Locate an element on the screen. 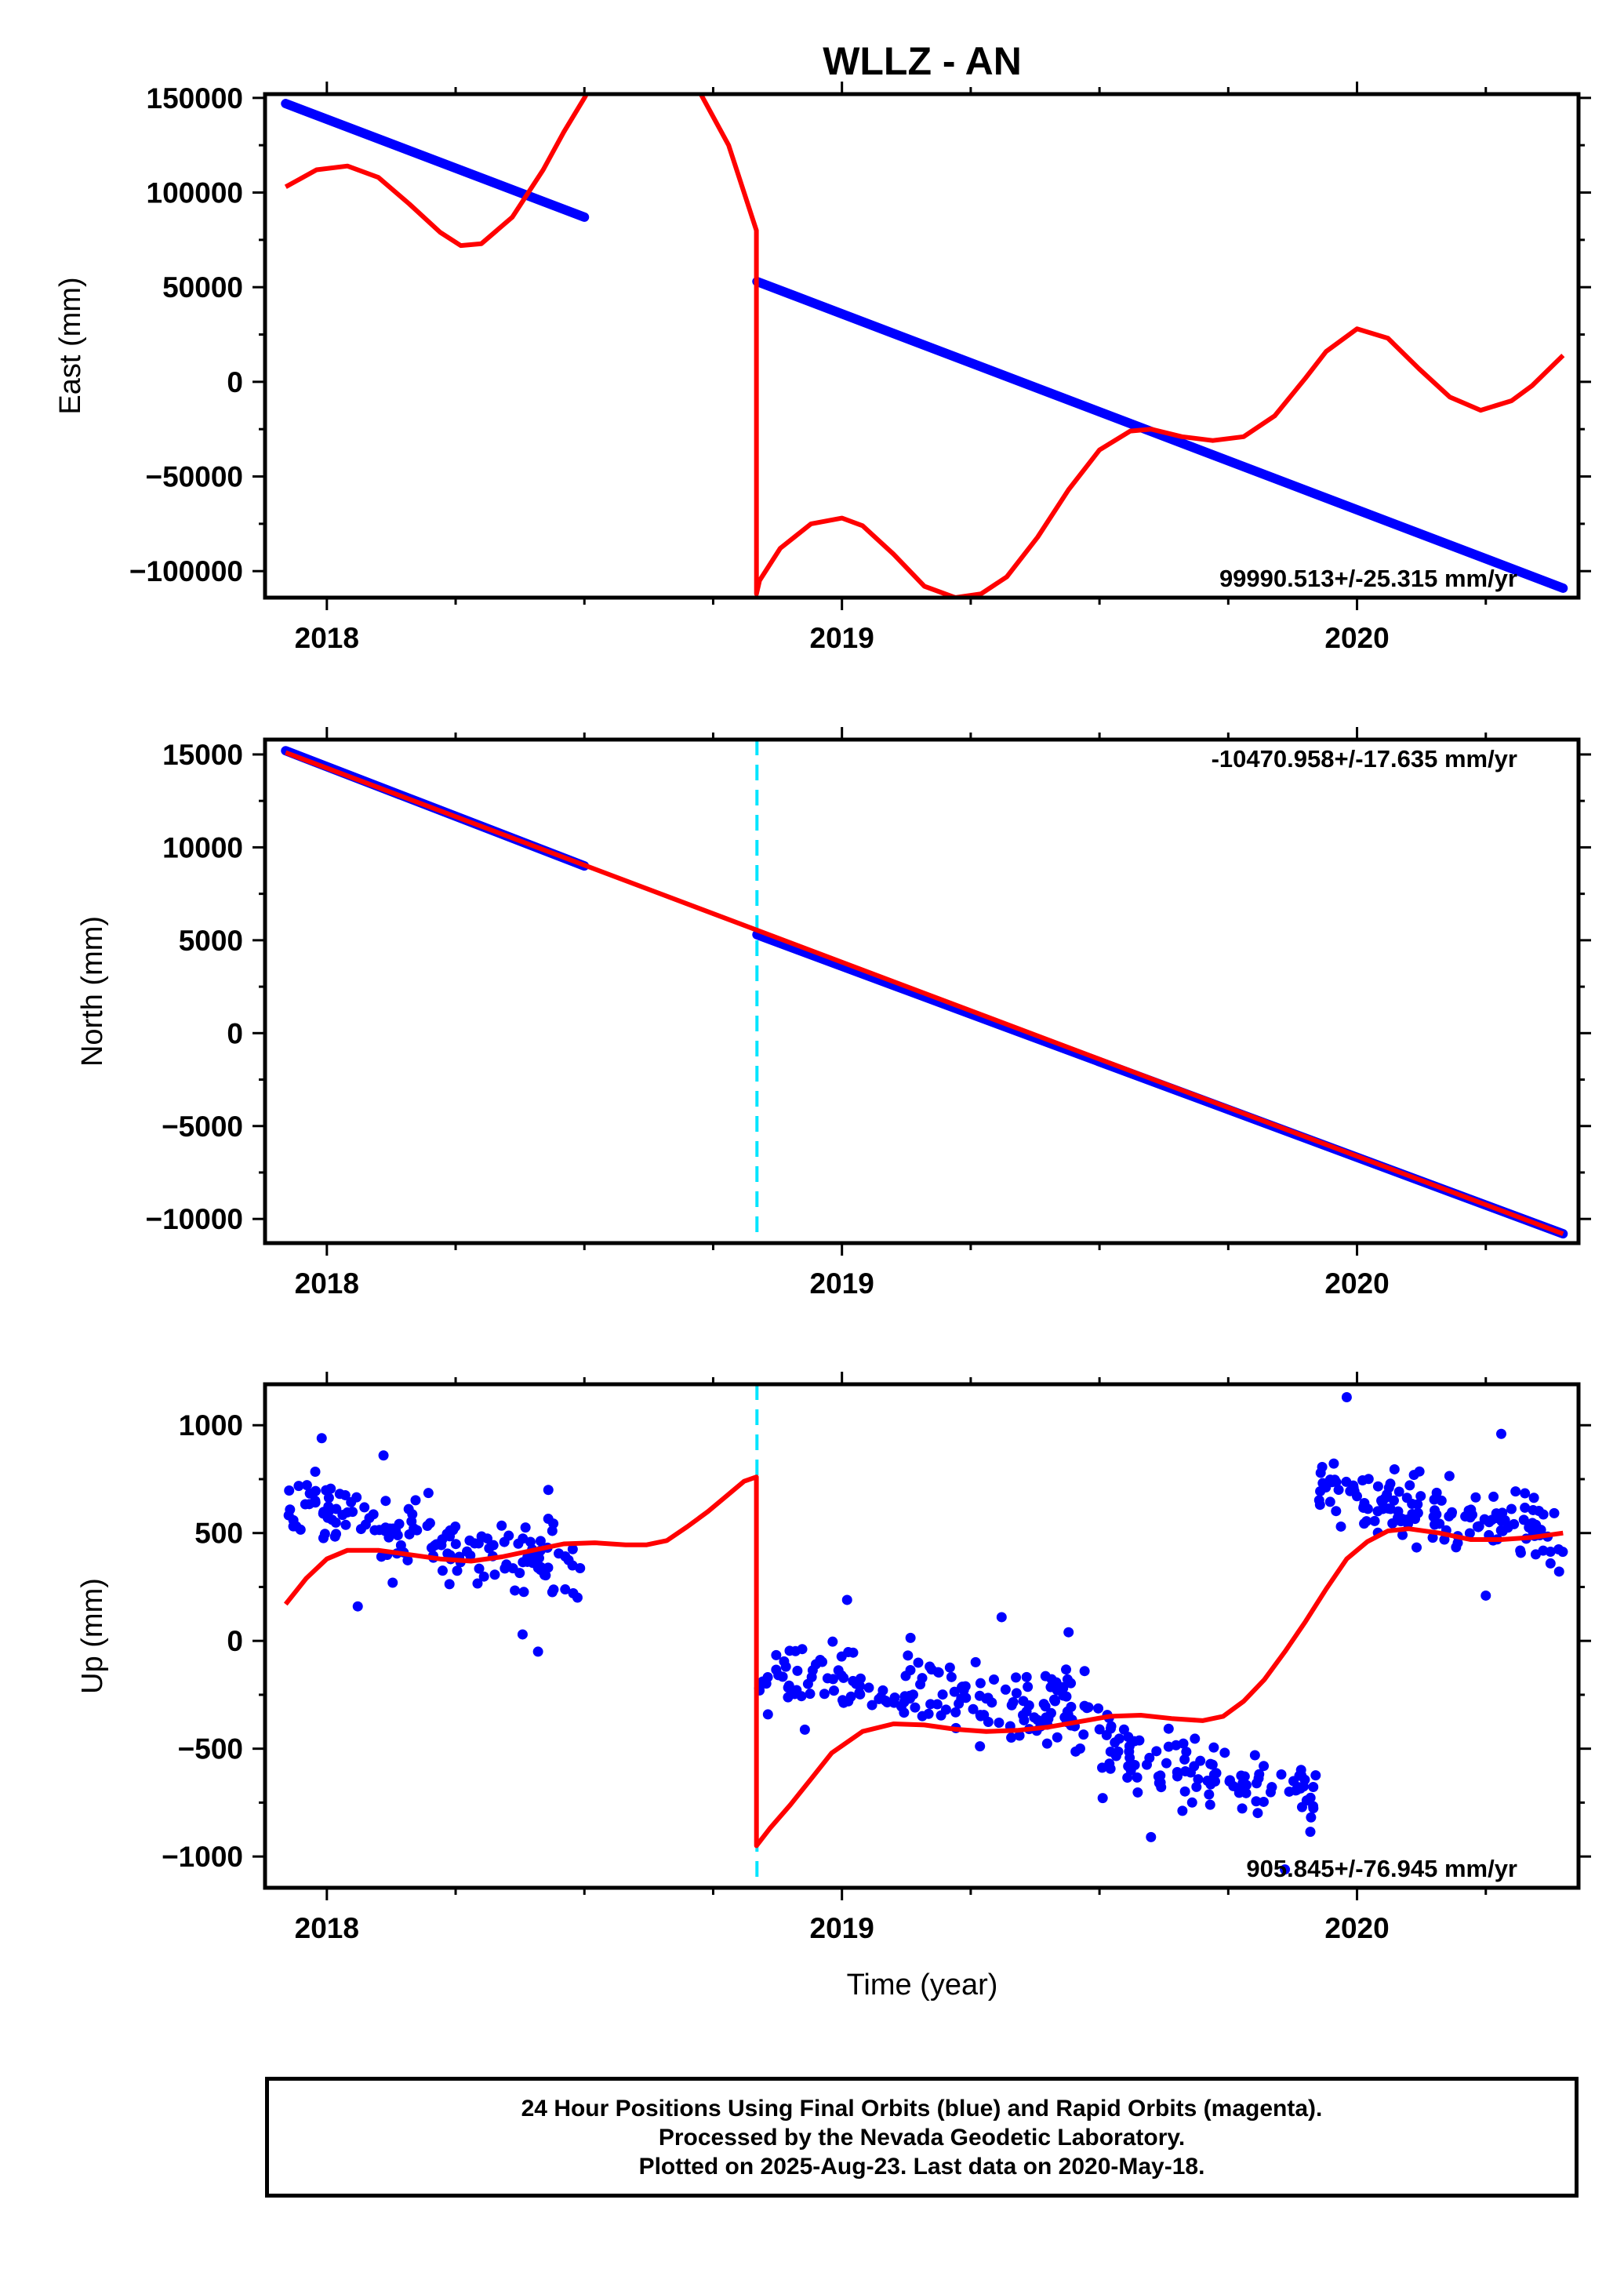  rate-annotation: -10470.958+/-17.635 mm/yr is located at coordinates (1364, 759).